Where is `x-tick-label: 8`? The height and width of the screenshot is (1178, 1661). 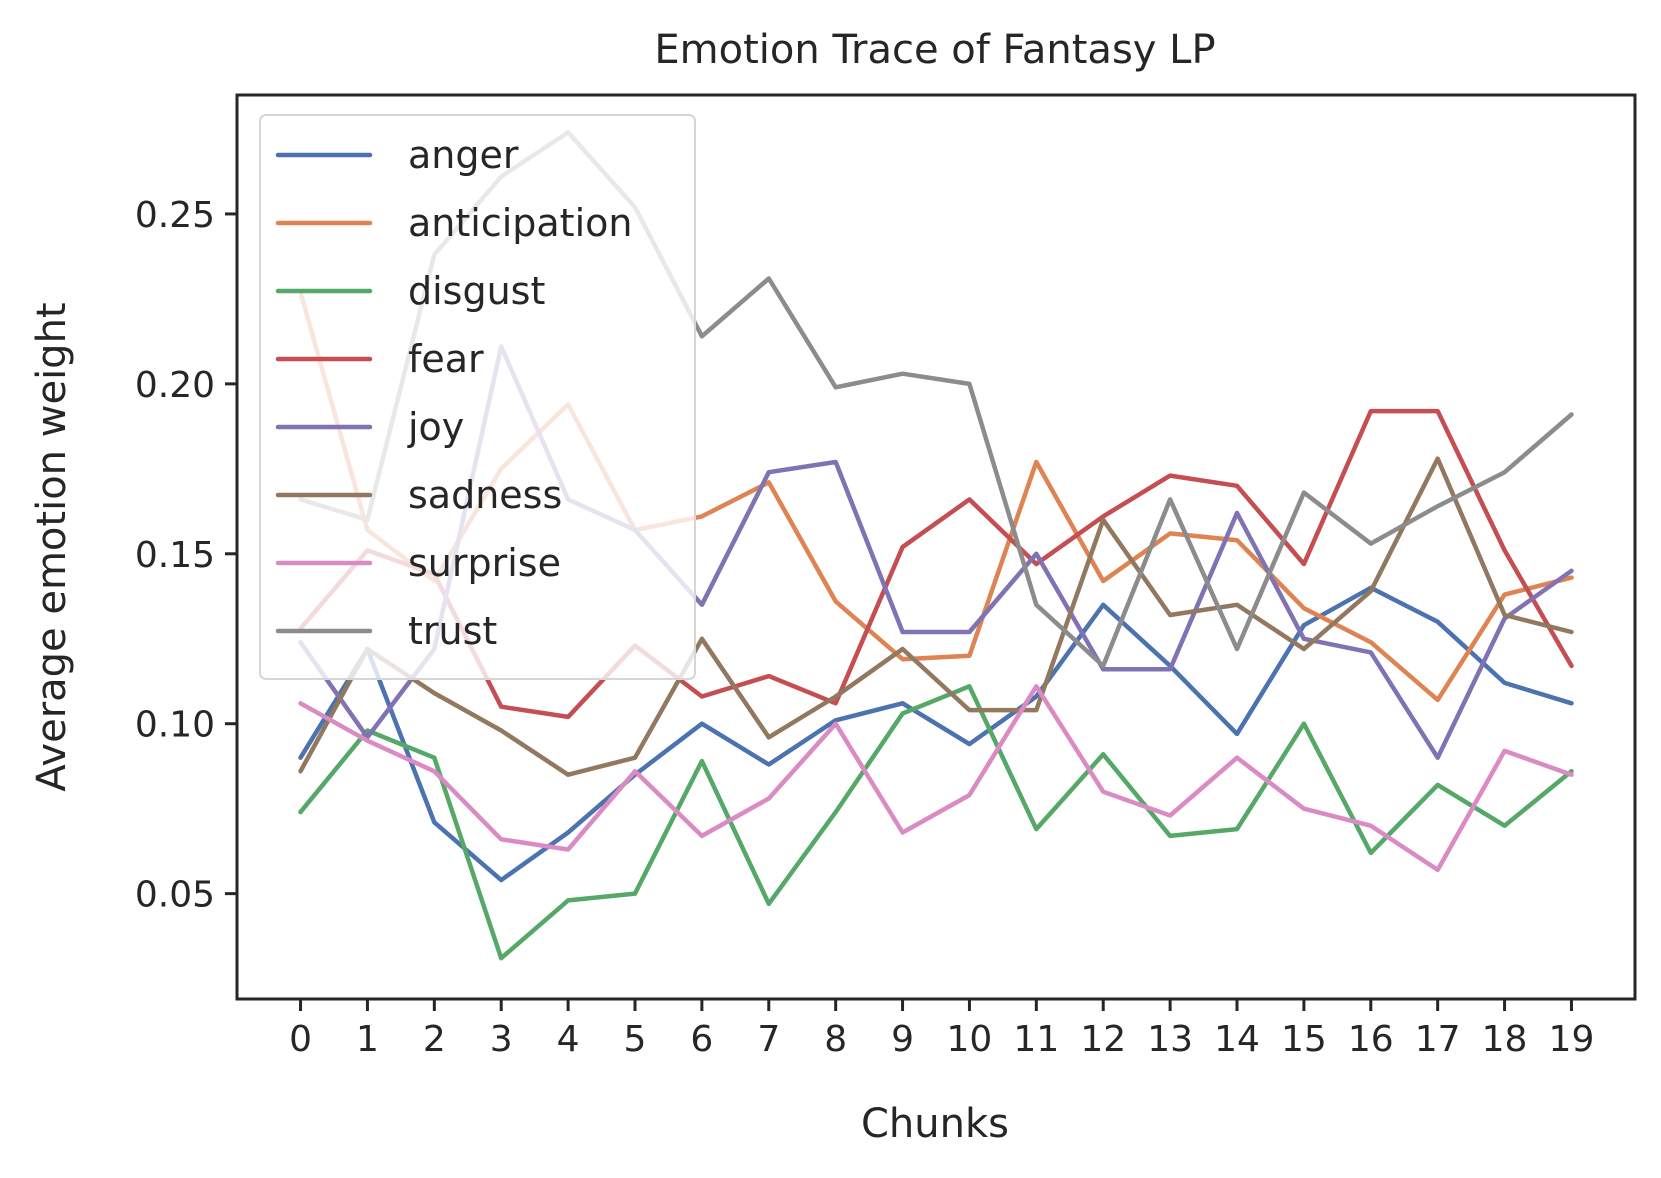 x-tick-label: 8 is located at coordinates (835, 1039).